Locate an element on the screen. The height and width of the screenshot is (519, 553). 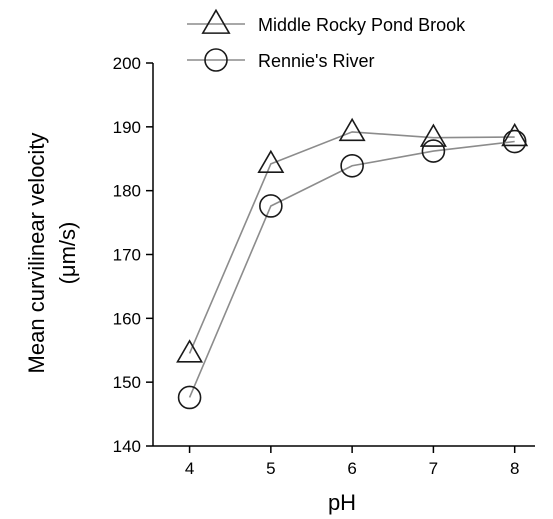
y-tick-label: 200 is located at coordinates (127, 63).